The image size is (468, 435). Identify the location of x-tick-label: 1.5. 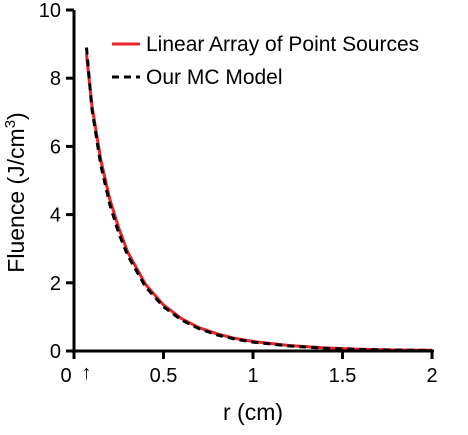
(343, 376).